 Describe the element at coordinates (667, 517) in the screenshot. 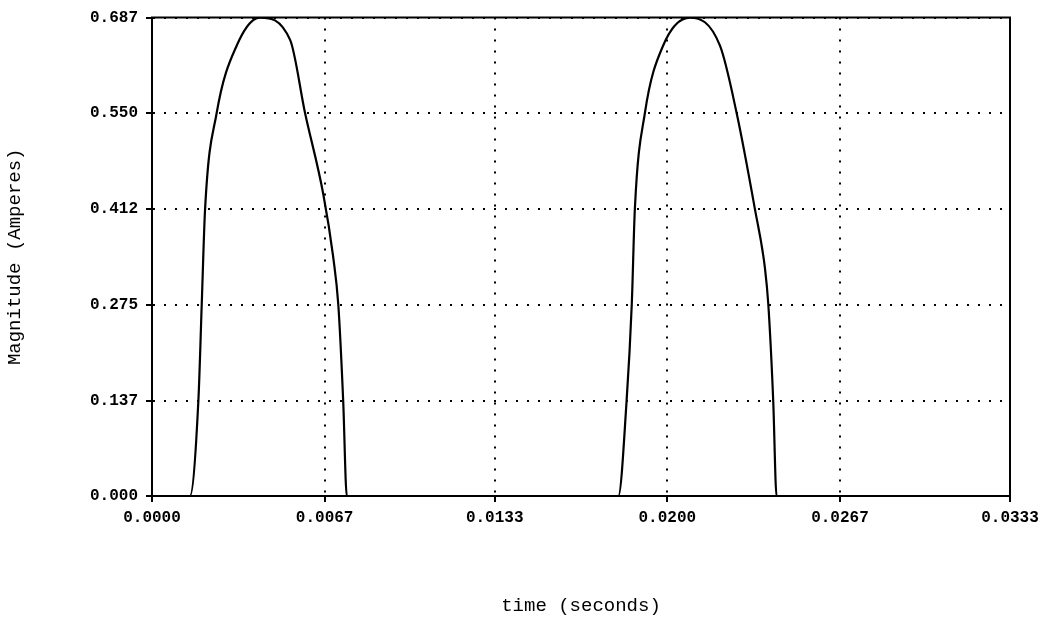

I see `x-tick-label: 0.0200` at that location.